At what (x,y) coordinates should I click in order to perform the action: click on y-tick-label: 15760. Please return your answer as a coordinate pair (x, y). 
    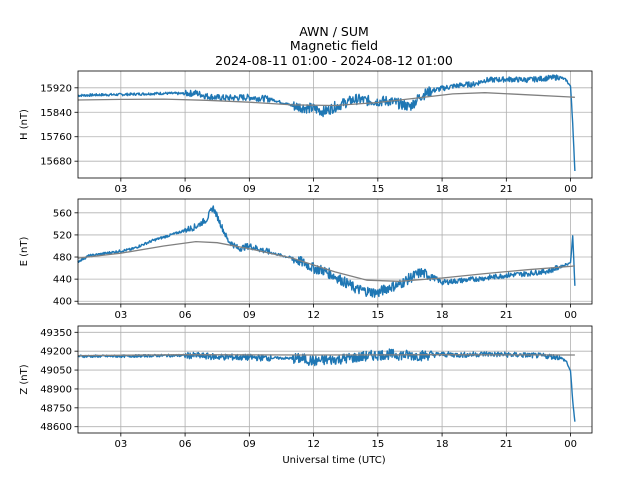
    Looking at the image, I should click on (56, 137).